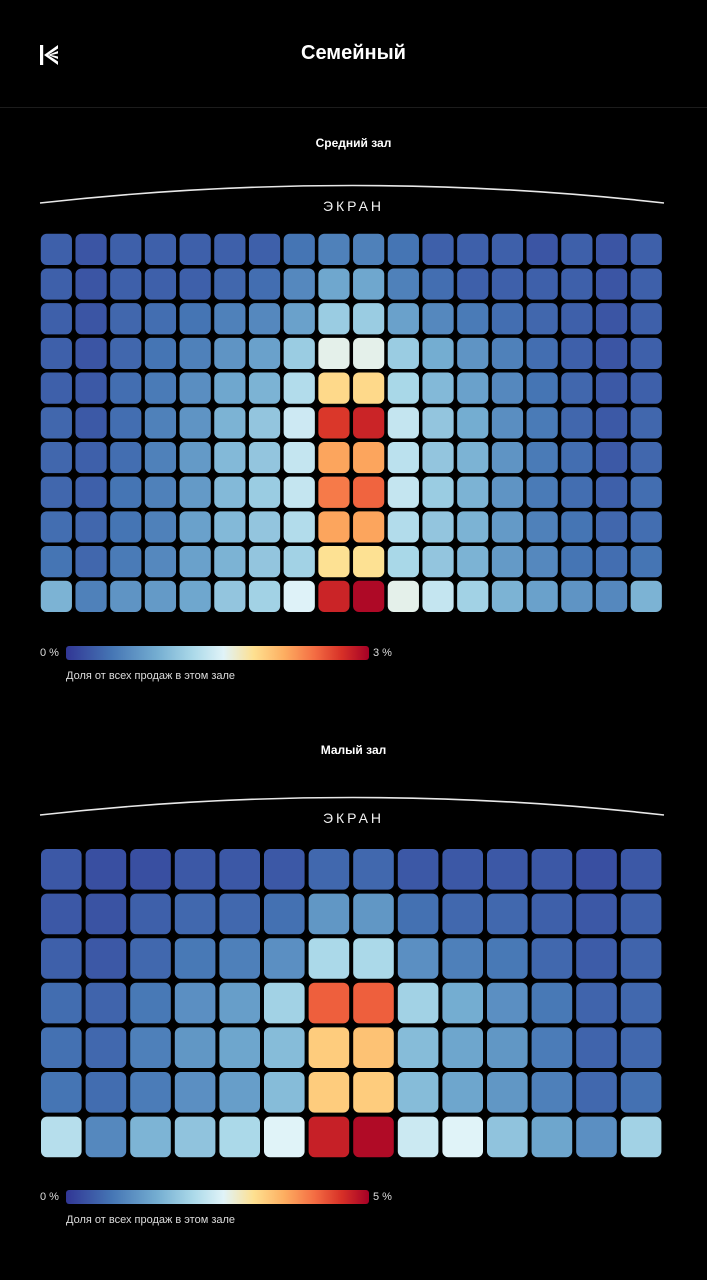 The height and width of the screenshot is (1280, 707). Describe the element at coordinates (611, 457) in the screenshot. I see `seat-cell-r7-c17` at that location.